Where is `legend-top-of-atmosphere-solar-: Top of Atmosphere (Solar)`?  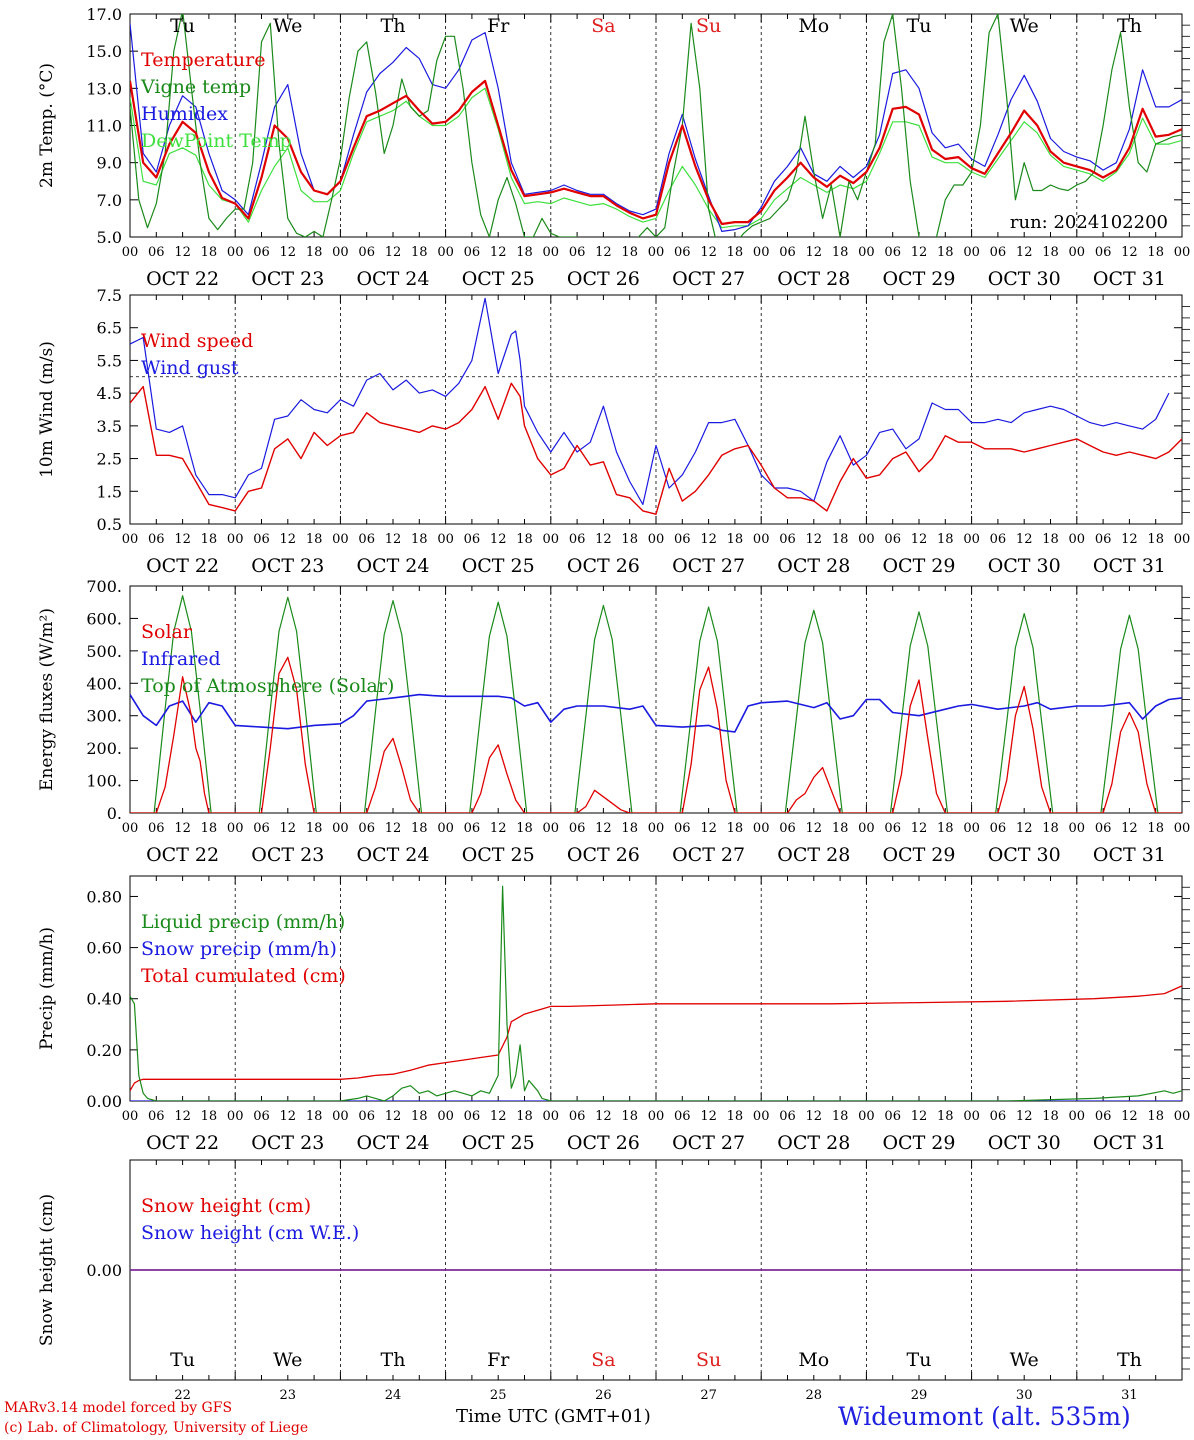 legend-top-of-atmosphere-solar-: Top of Atmosphere (Solar) is located at coordinates (267, 686).